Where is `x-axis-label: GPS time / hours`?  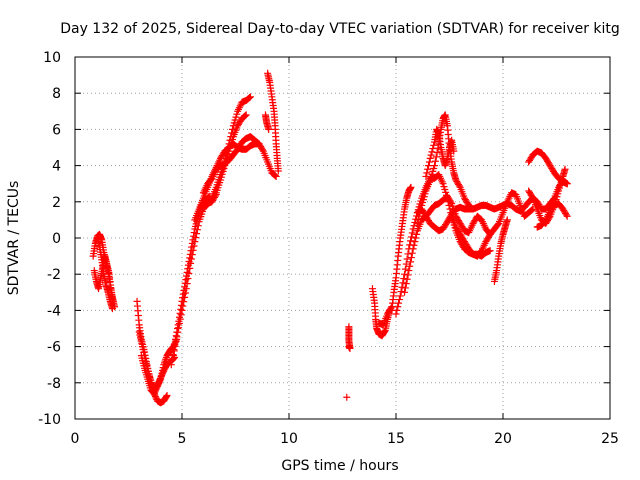 x-axis-label: GPS time / hours is located at coordinates (339, 466).